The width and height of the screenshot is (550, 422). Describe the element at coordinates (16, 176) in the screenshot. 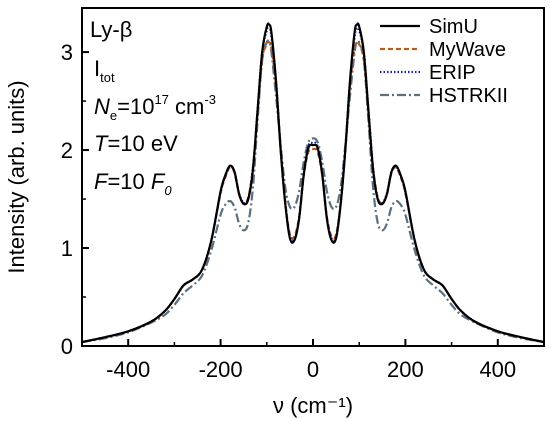

I see `y-axis-label: Intensity (arb. units)` at that location.